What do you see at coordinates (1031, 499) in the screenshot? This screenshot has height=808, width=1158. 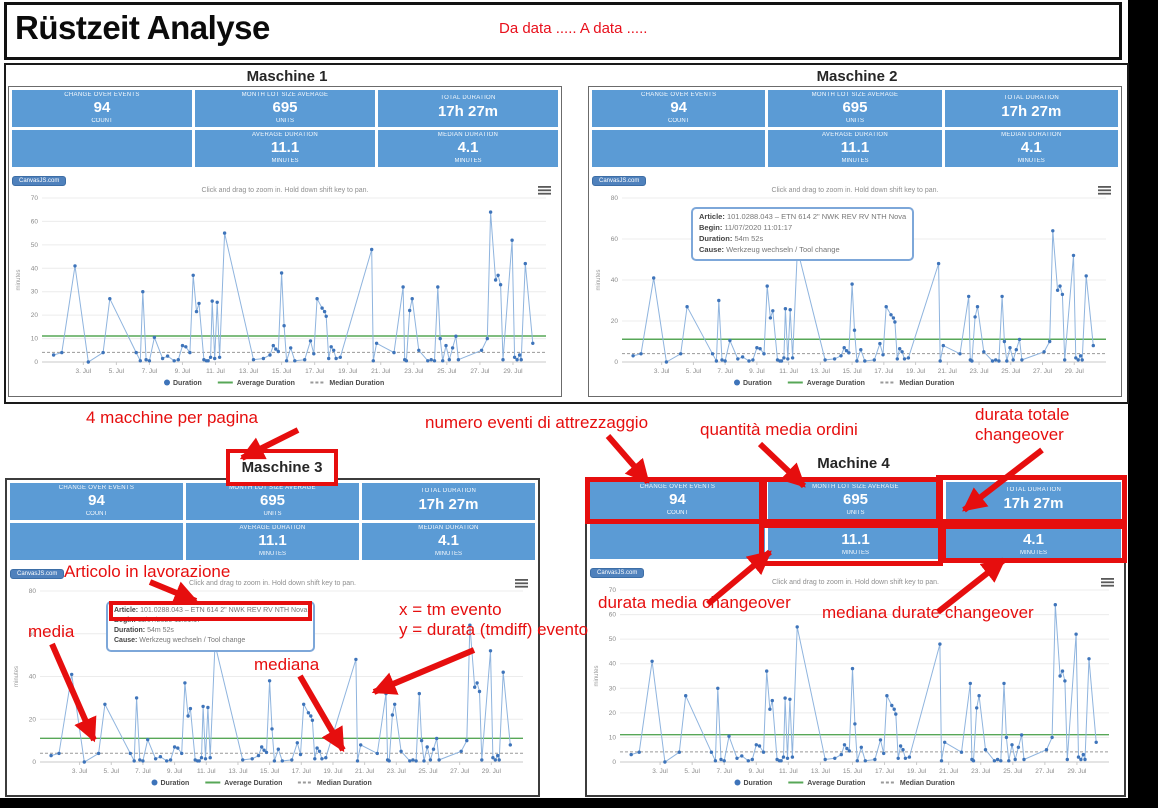 I see `redbox-total-duration` at bounding box center [1031, 499].